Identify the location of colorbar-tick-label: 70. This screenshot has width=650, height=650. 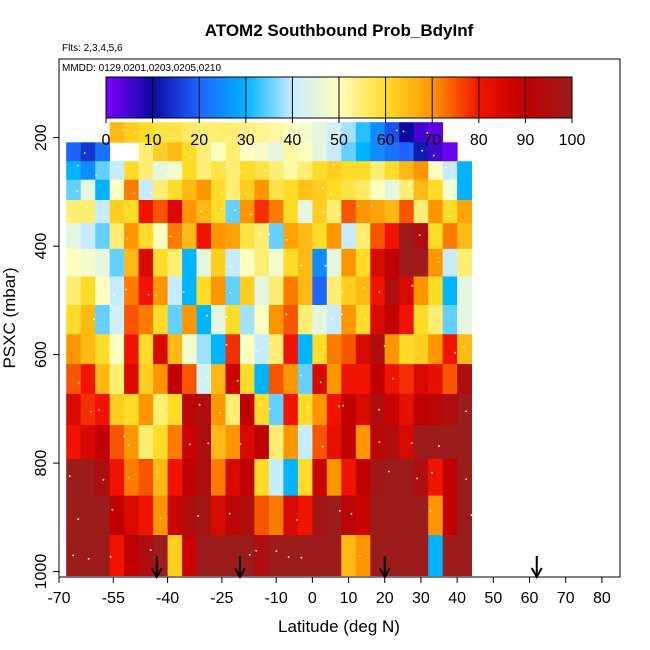
(432, 140).